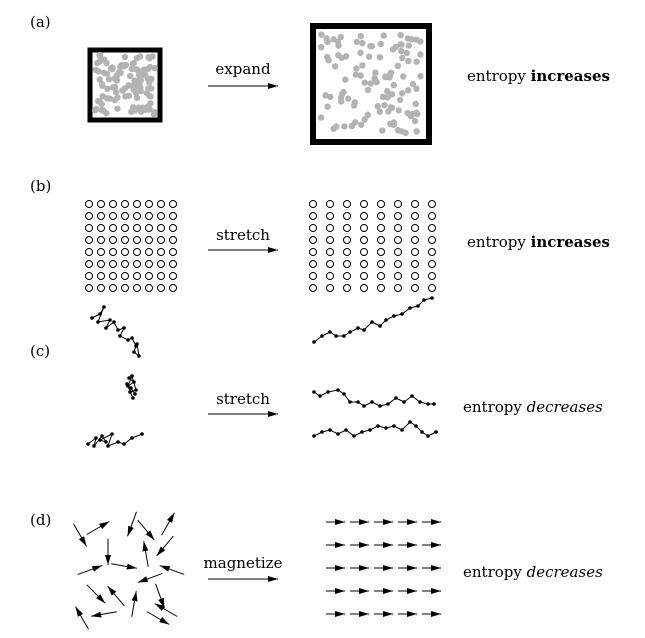 Image resolution: width=645 pixels, height=638 pixels. I want to click on stretch-label-c: stretch, so click(243, 399).